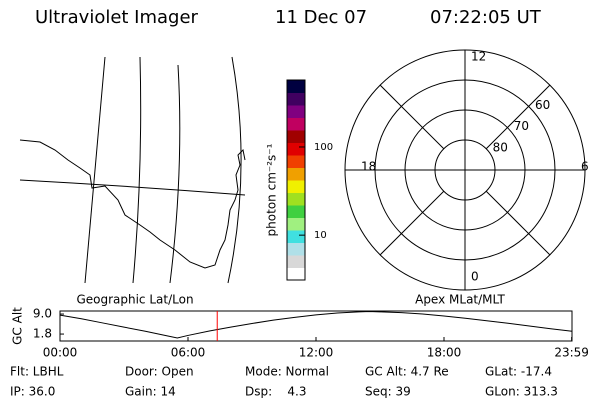 The height and width of the screenshot is (400, 600). I want to click on x-tick-label: 18:00, so click(444, 353).